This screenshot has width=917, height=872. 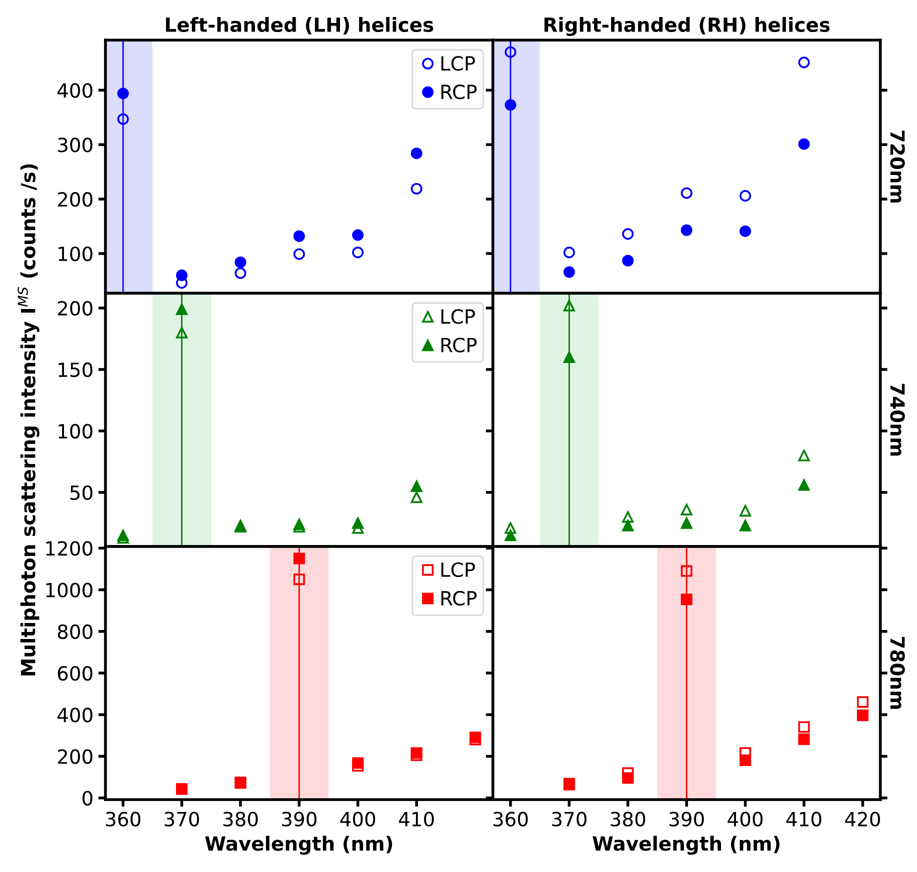 I want to click on y-tick-label: 0, so click(x=87, y=798).